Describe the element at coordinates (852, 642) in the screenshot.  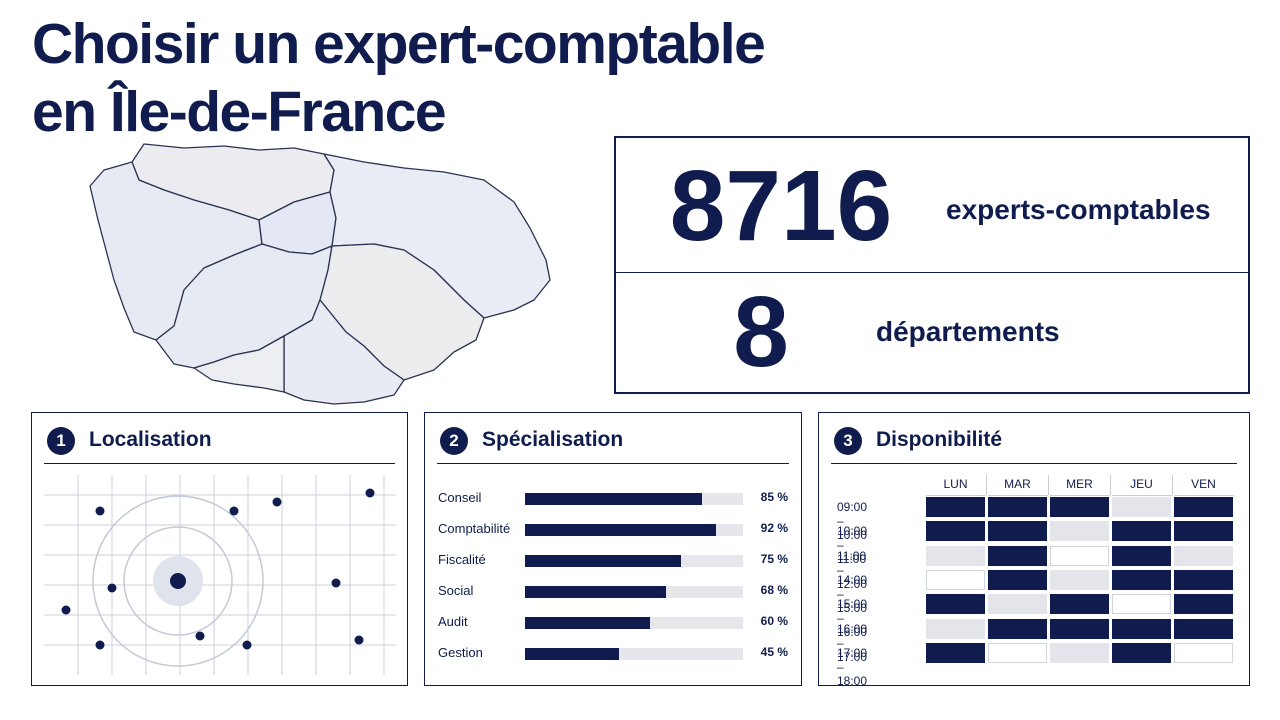
I see `schedule-time-slot: 16:00 – 17:00` at that location.